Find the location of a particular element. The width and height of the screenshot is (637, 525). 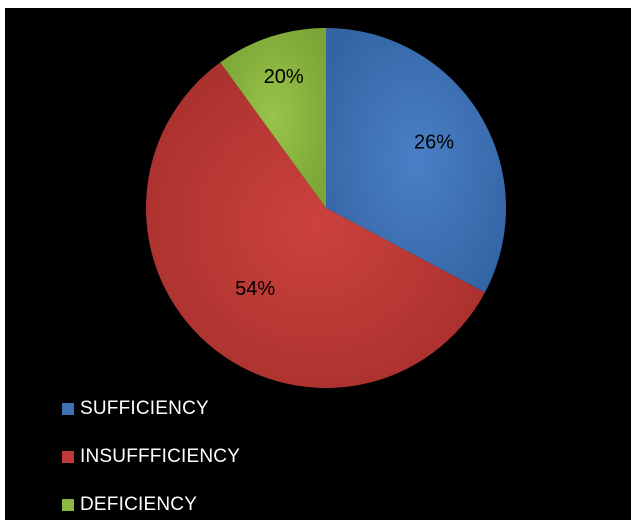

legend-item-sufficiency: SUFFICIENCY is located at coordinates (151, 409).